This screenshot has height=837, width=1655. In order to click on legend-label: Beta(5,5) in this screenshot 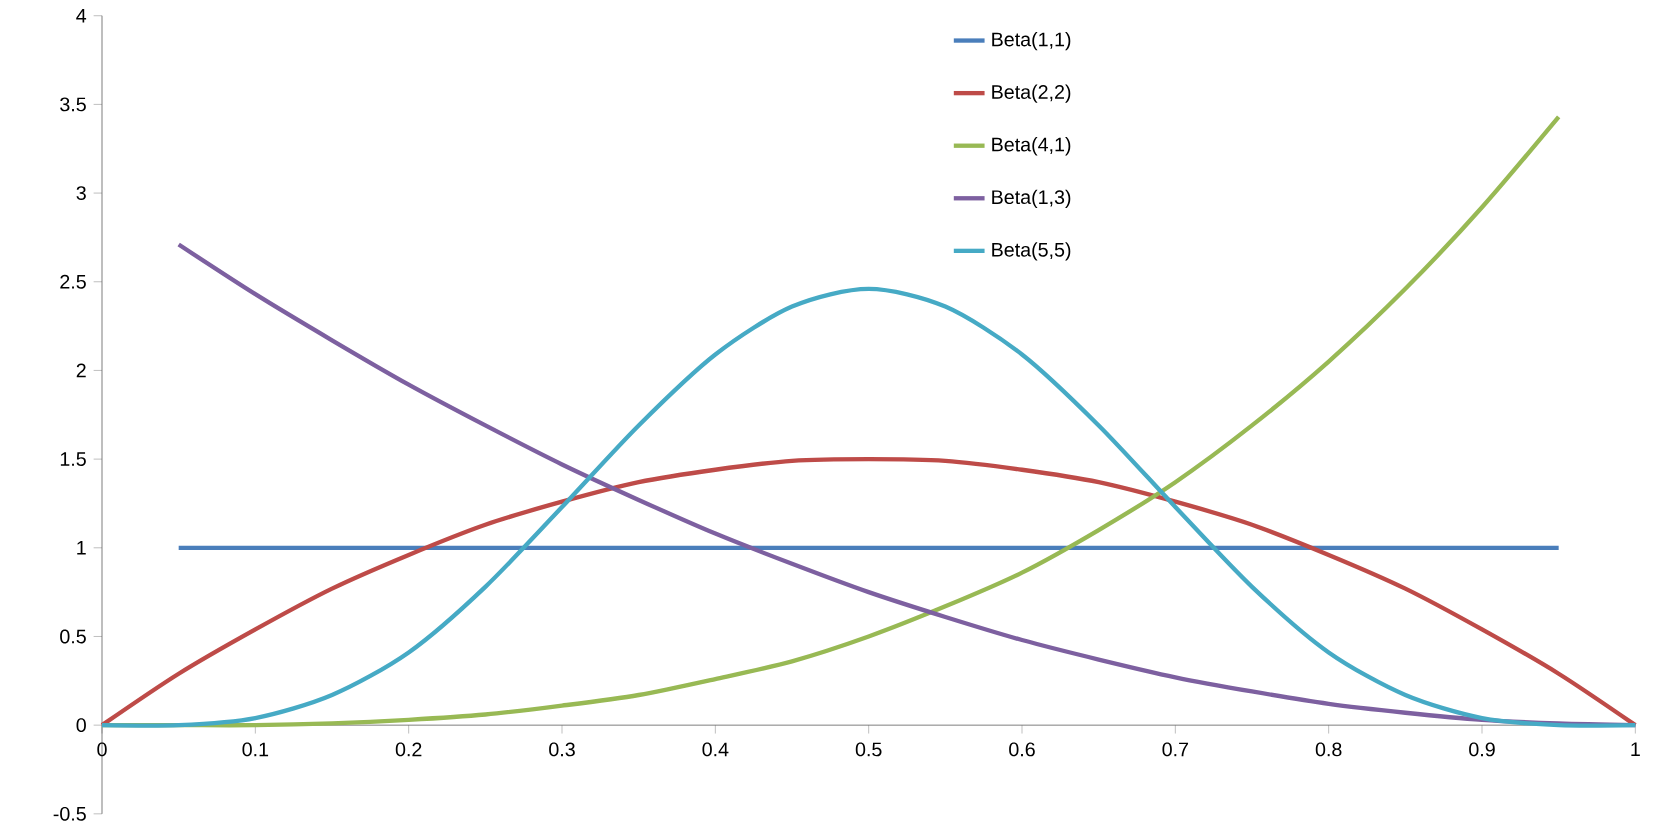, I will do `click(1031, 251)`.